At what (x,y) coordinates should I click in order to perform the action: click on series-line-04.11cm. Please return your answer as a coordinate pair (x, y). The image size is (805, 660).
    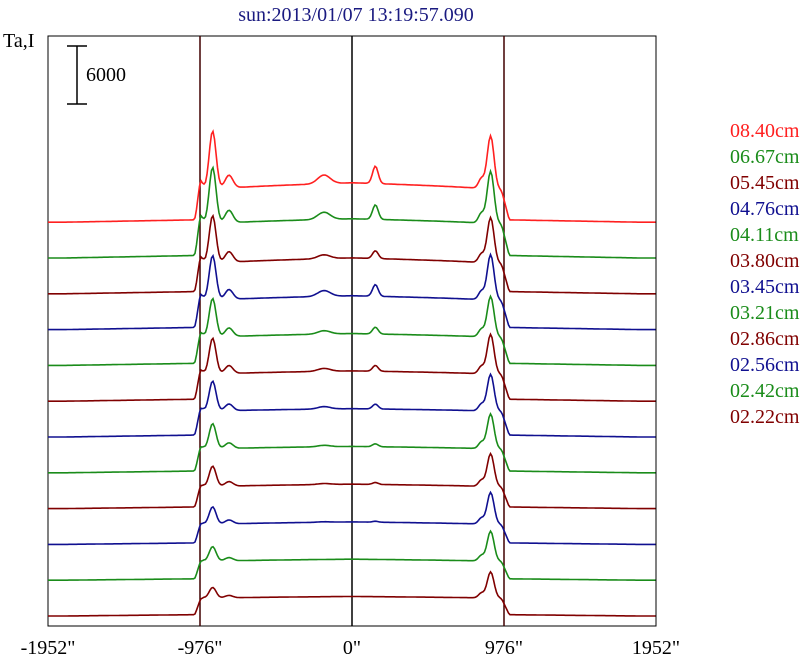
    Looking at the image, I should click on (352, 330).